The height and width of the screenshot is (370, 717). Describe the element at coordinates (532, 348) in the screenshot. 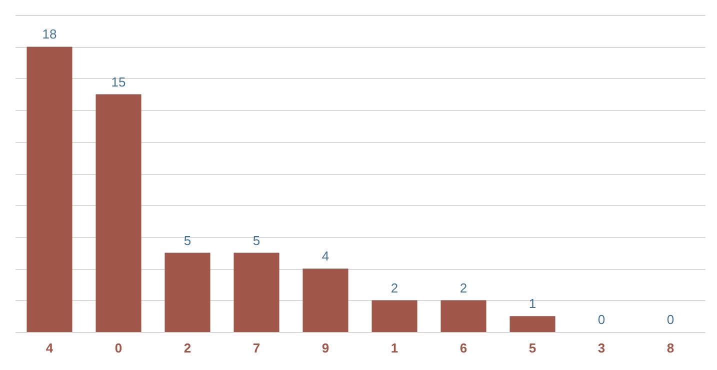

I see `x-tick-label: 5` at that location.